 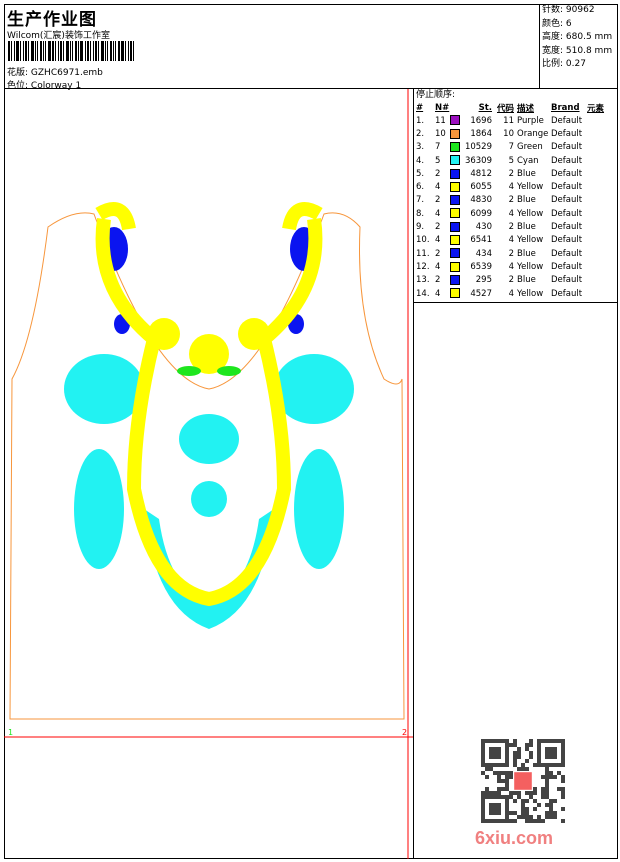 I want to click on row-index: 3., so click(x=420, y=147).